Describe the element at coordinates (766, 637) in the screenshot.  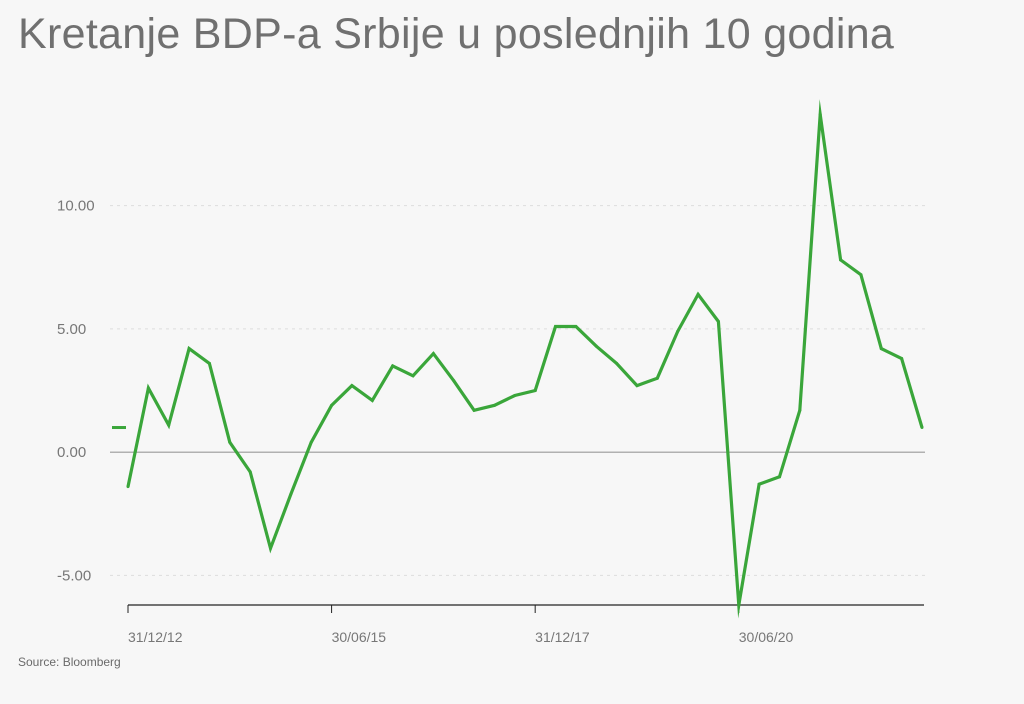
I see `x-tick-label: 30/06/20` at that location.